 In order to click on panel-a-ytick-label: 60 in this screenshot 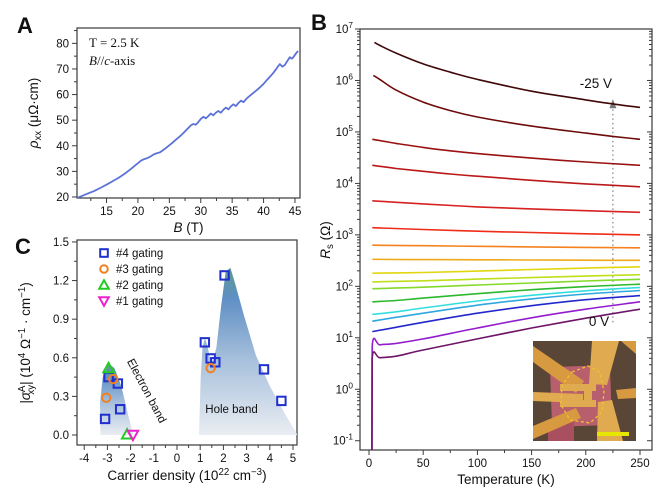, I will do `click(62, 96)`.